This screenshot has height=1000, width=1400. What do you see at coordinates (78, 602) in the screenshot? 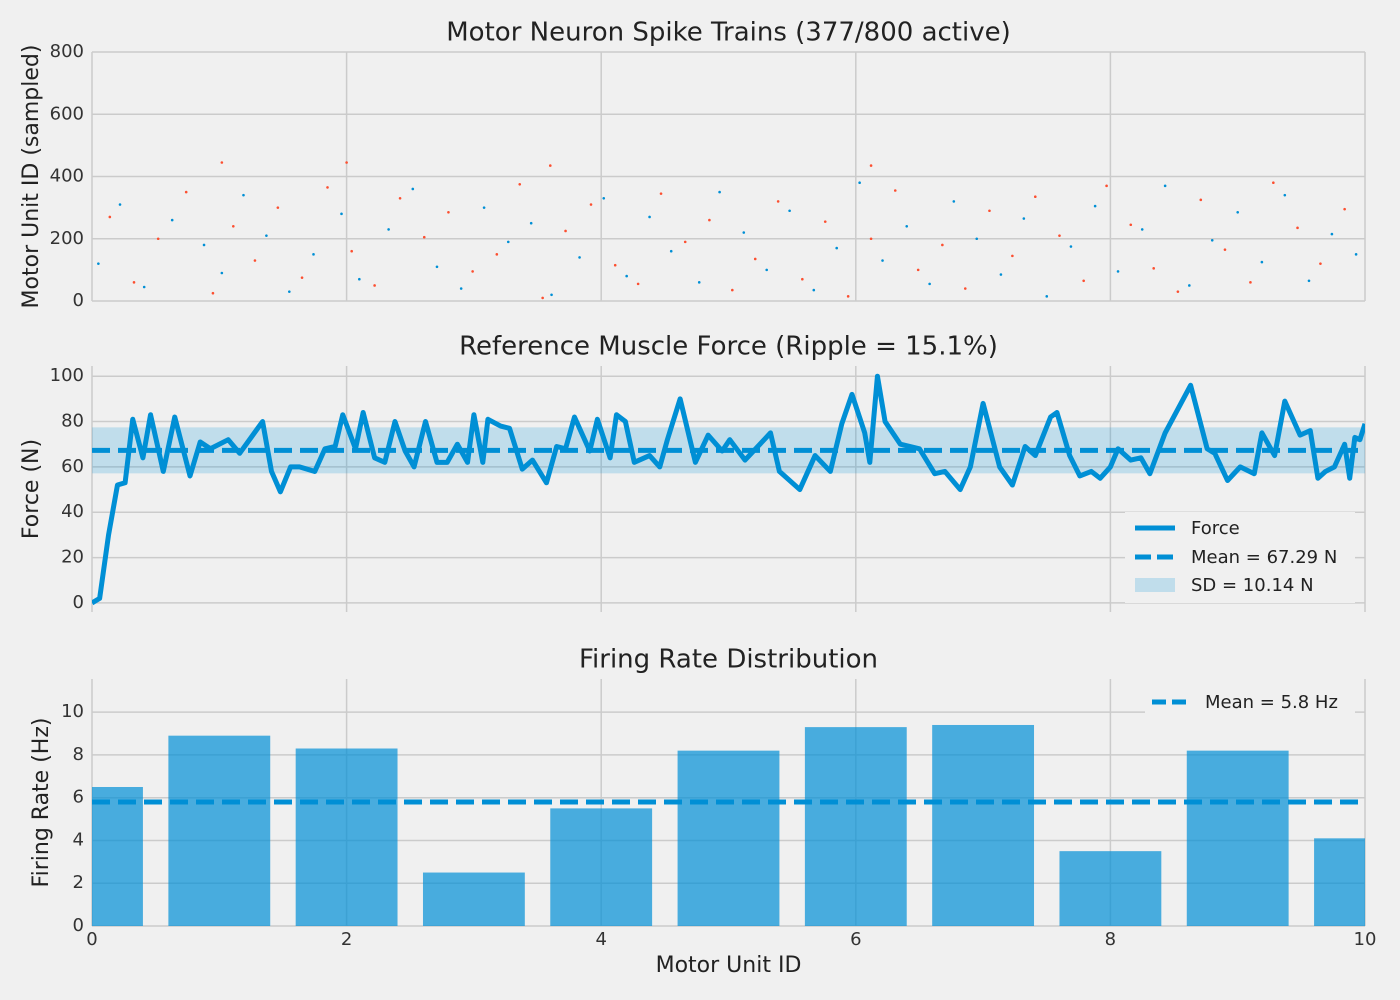
I see `y-tick-label: 0` at bounding box center [78, 602].